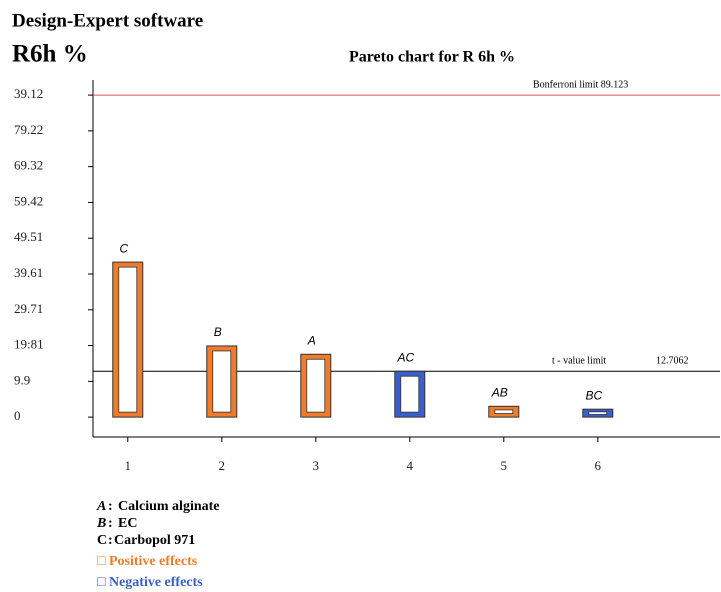  Describe the element at coordinates (127, 523) in the screenshot. I see `factor-name: EC` at that location.